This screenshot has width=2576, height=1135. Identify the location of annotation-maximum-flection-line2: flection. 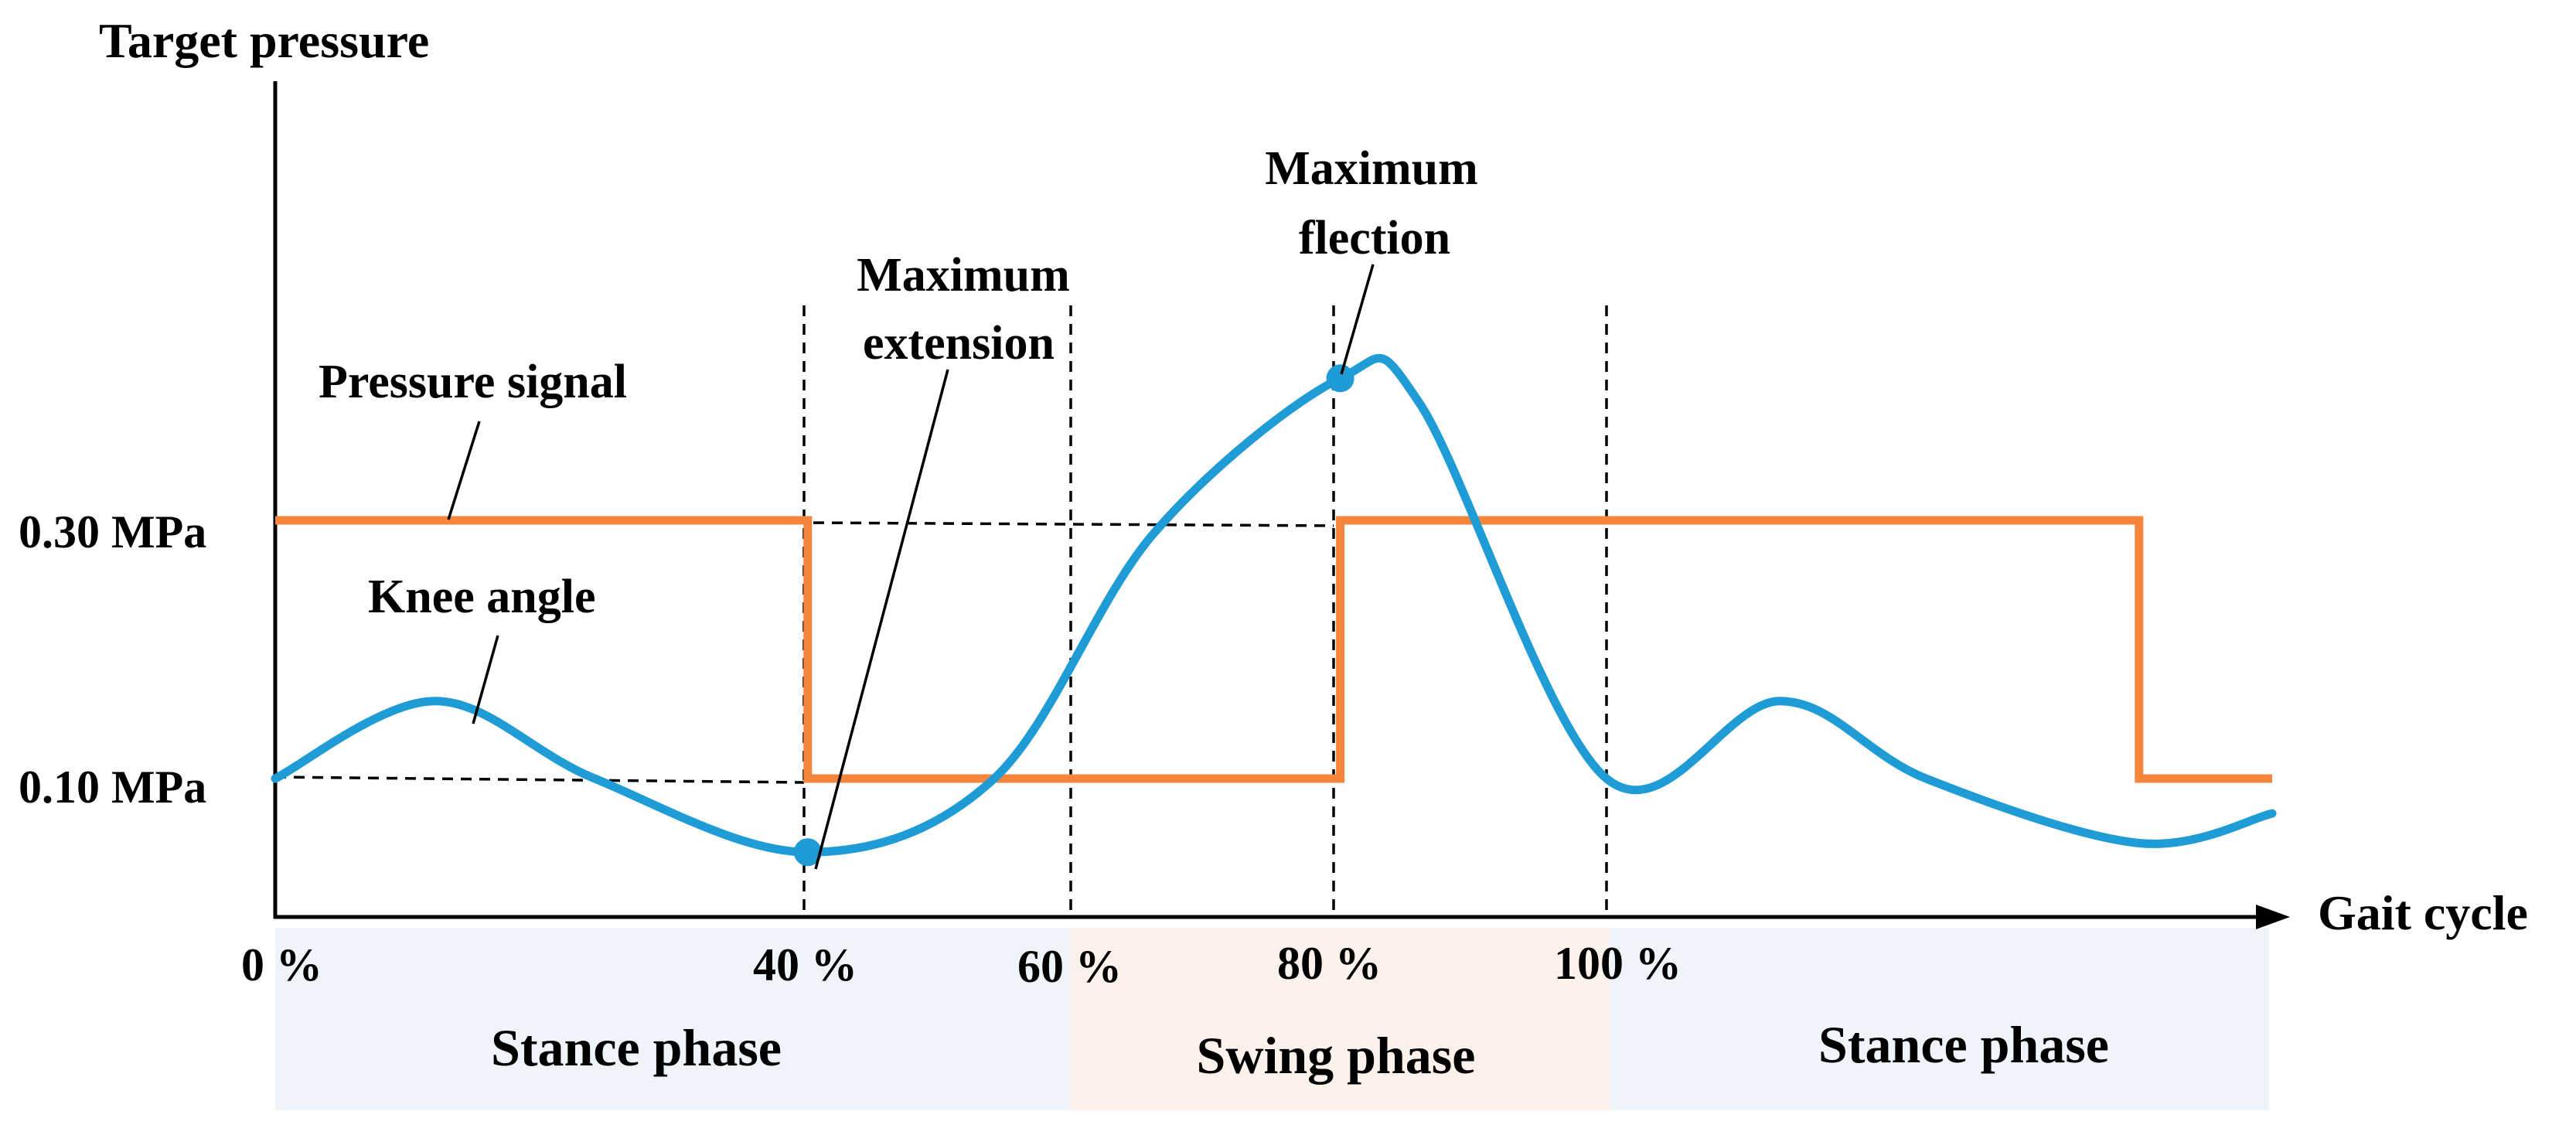
(1374, 238).